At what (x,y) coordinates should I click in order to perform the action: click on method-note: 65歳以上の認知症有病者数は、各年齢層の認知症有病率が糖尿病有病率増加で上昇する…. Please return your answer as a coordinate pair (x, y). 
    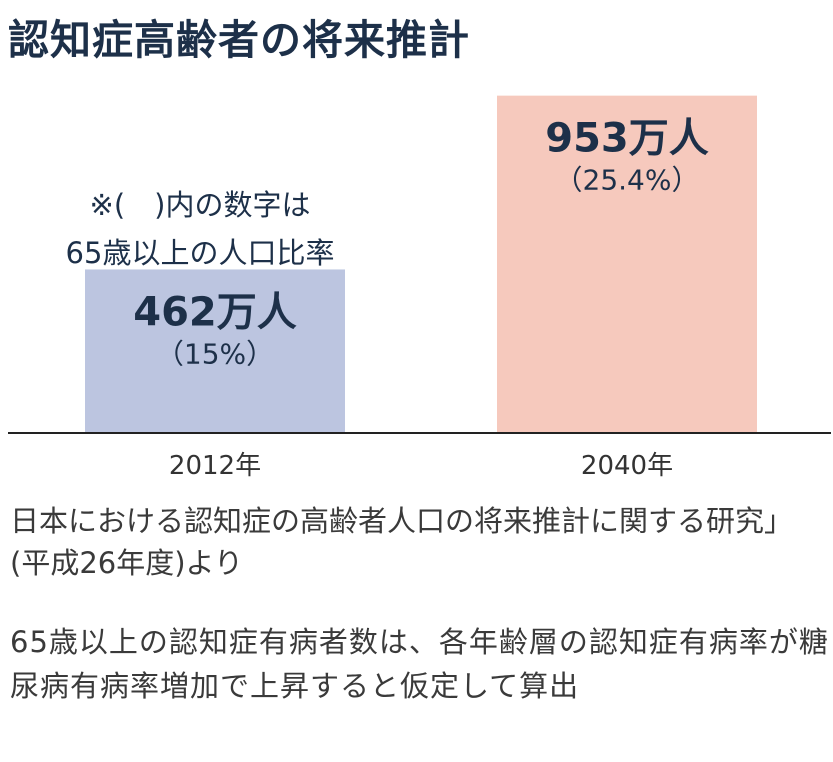
    Looking at the image, I should click on (419, 664).